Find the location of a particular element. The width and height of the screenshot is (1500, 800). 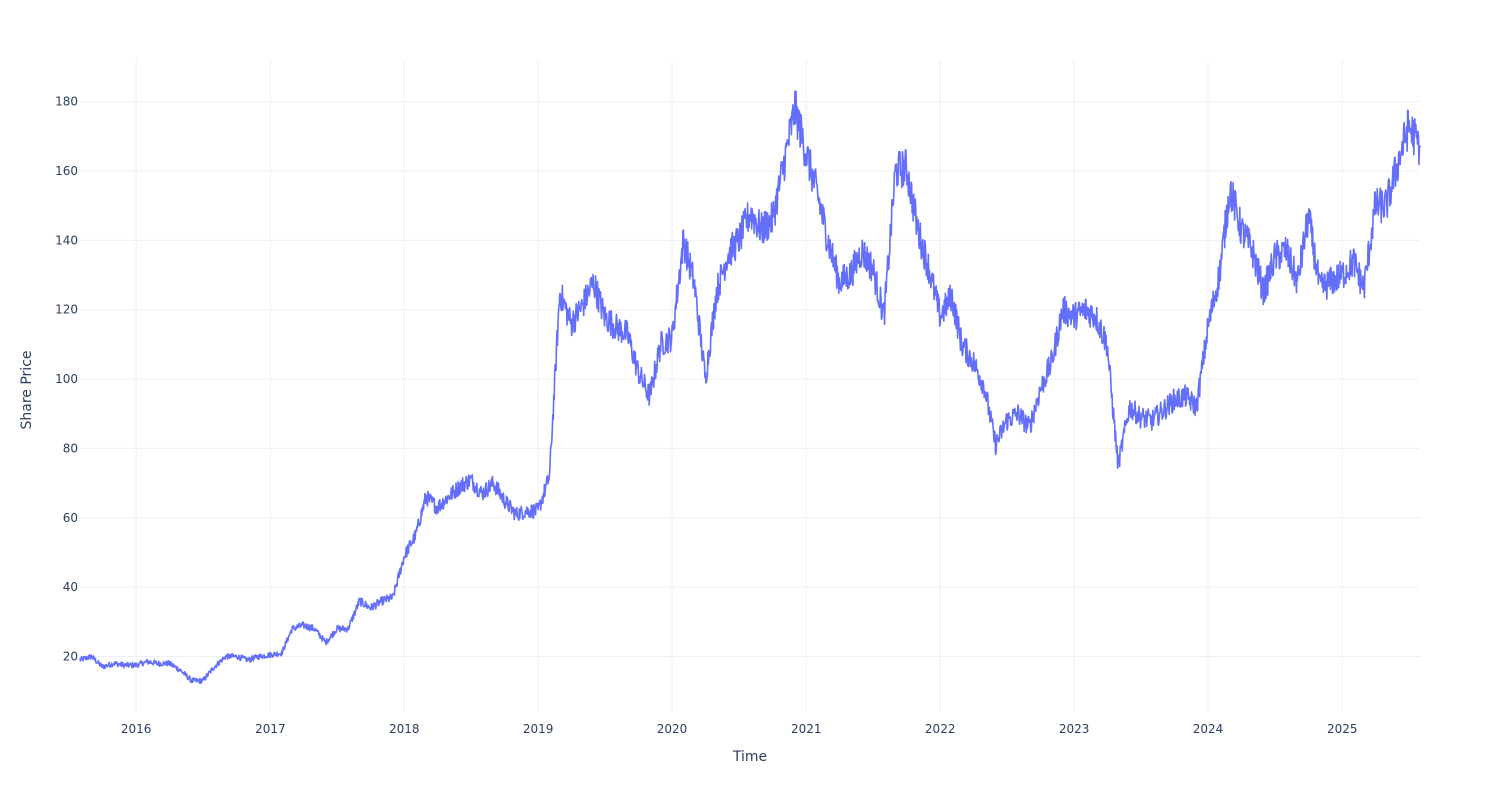

x-tick-label: 2025 is located at coordinates (1342, 729).